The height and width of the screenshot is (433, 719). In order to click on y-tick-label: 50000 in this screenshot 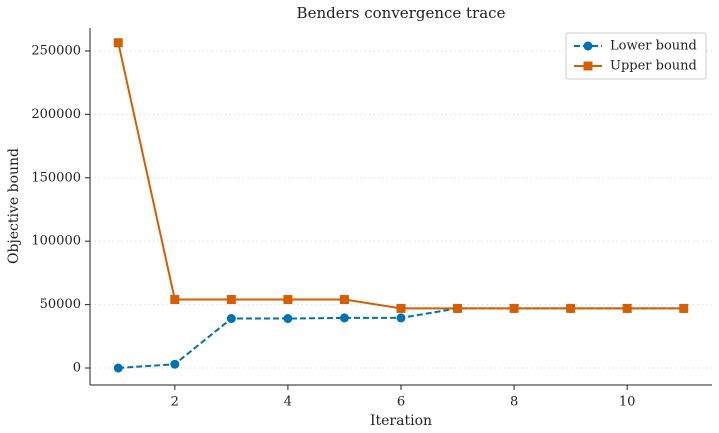, I will do `click(60, 304)`.